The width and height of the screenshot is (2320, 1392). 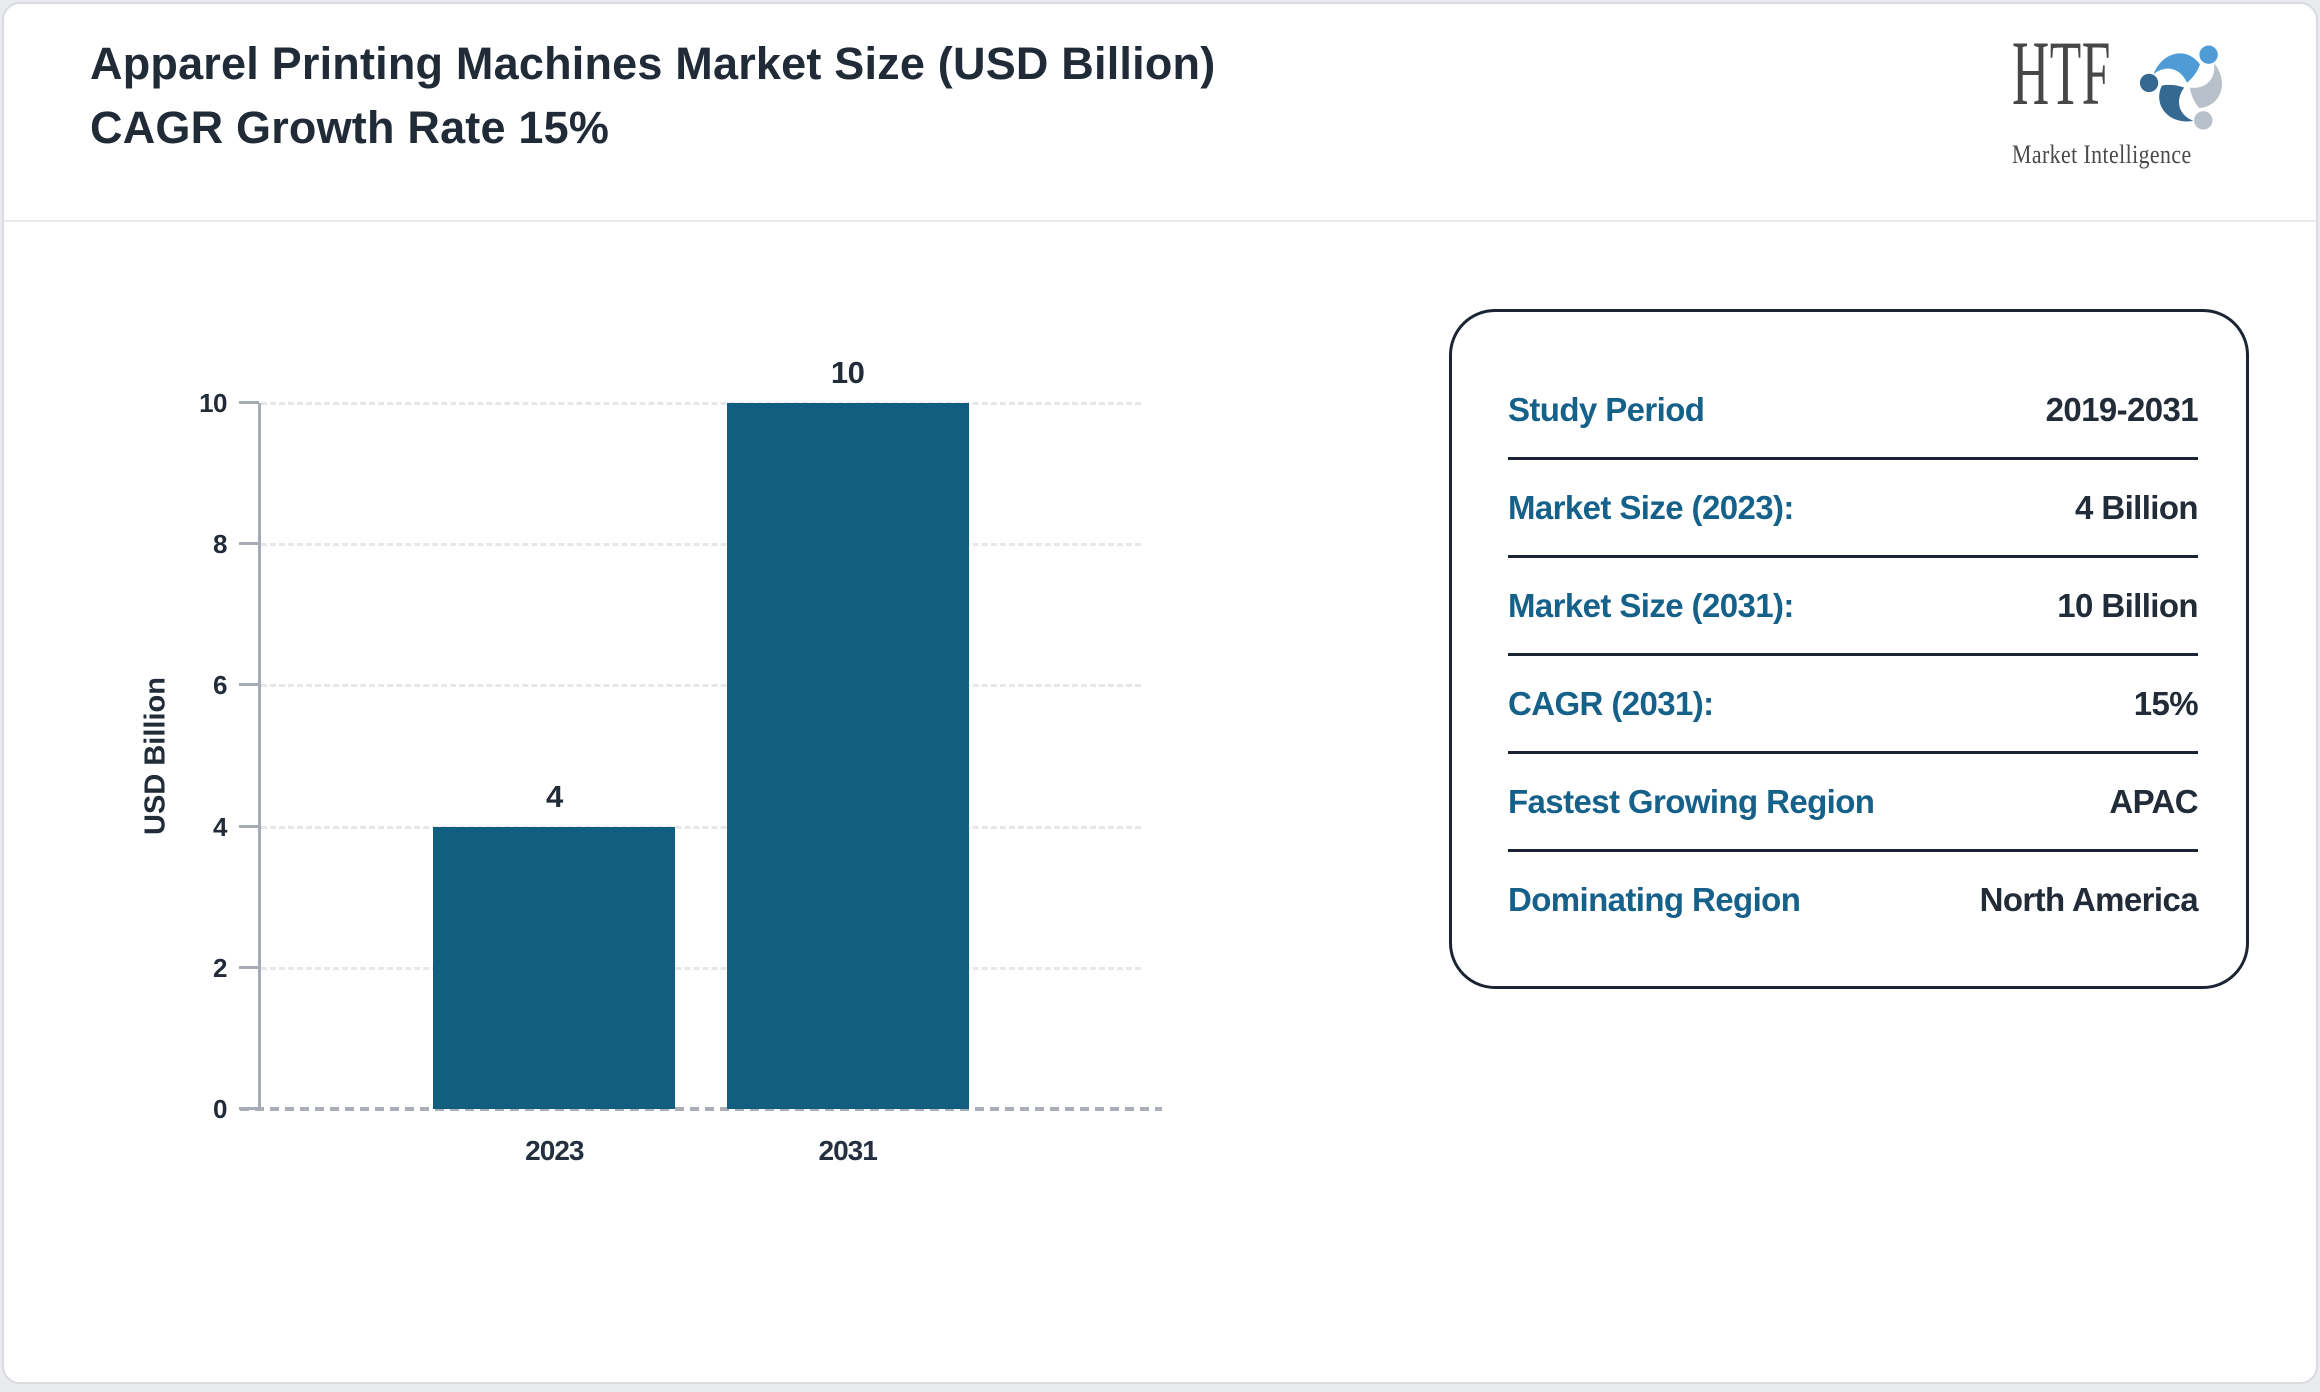 What do you see at coordinates (847, 756) in the screenshot?
I see `bar-2031` at bounding box center [847, 756].